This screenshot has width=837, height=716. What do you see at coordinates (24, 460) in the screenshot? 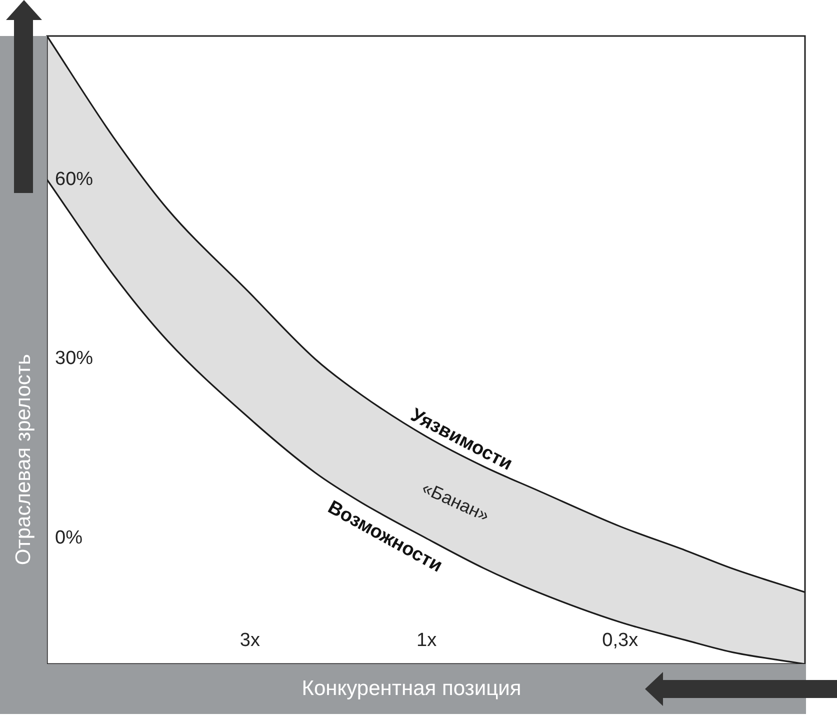
I see `y-axis-title: Отраслевая зрелость` at bounding box center [24, 460].